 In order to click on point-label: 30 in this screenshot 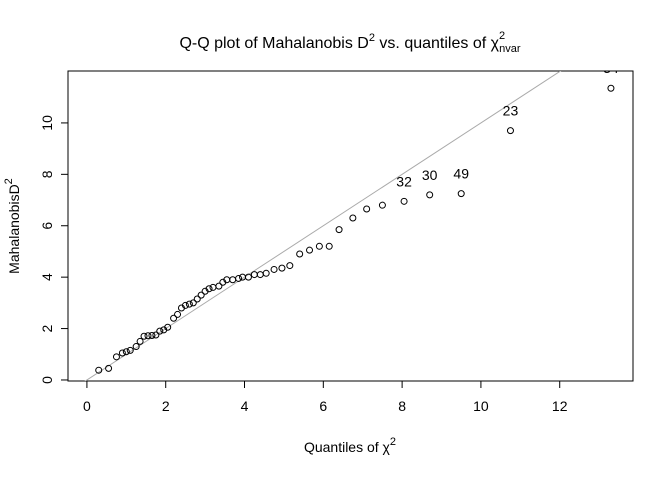, I will do `click(430, 175)`.